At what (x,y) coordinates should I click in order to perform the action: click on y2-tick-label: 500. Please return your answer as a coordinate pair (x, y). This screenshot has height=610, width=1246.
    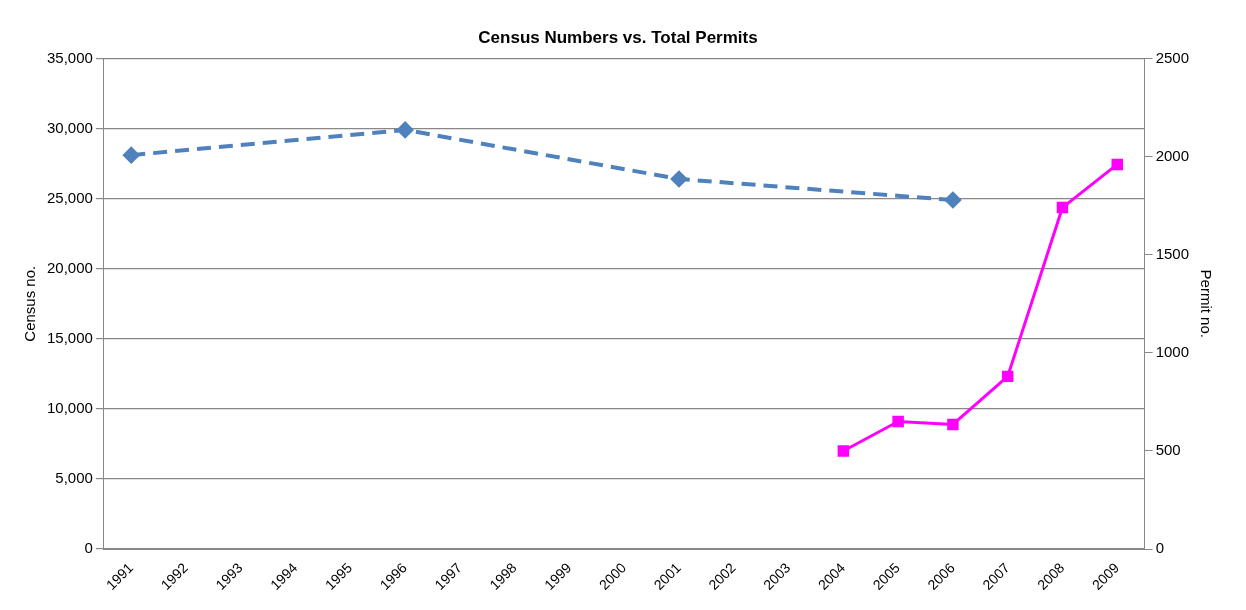
    Looking at the image, I should click on (1168, 450).